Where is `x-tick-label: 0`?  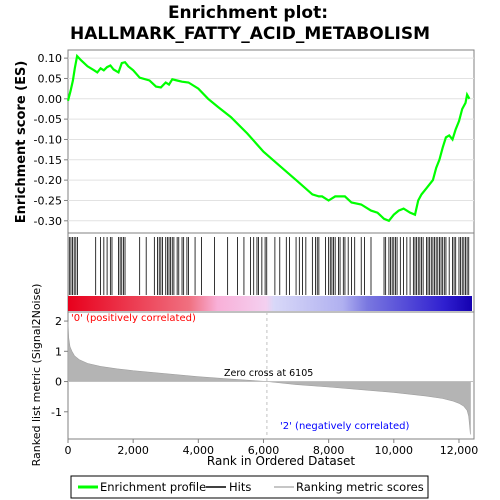 x-tick-label: 0 is located at coordinates (68, 450).